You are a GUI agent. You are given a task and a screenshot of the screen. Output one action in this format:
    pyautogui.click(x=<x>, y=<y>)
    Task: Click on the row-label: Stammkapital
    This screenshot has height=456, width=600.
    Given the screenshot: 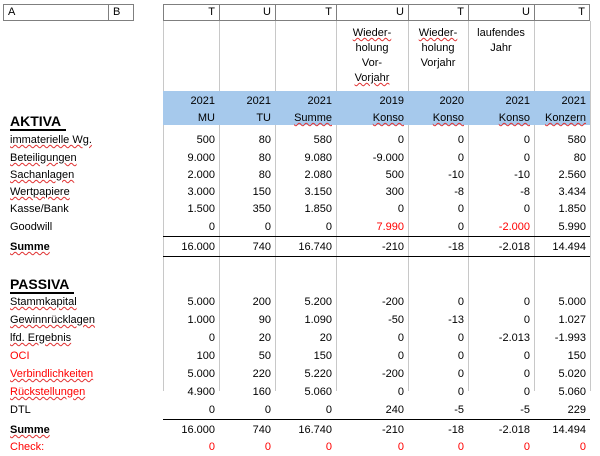 What is the action you would take?
    pyautogui.click(x=43, y=302)
    